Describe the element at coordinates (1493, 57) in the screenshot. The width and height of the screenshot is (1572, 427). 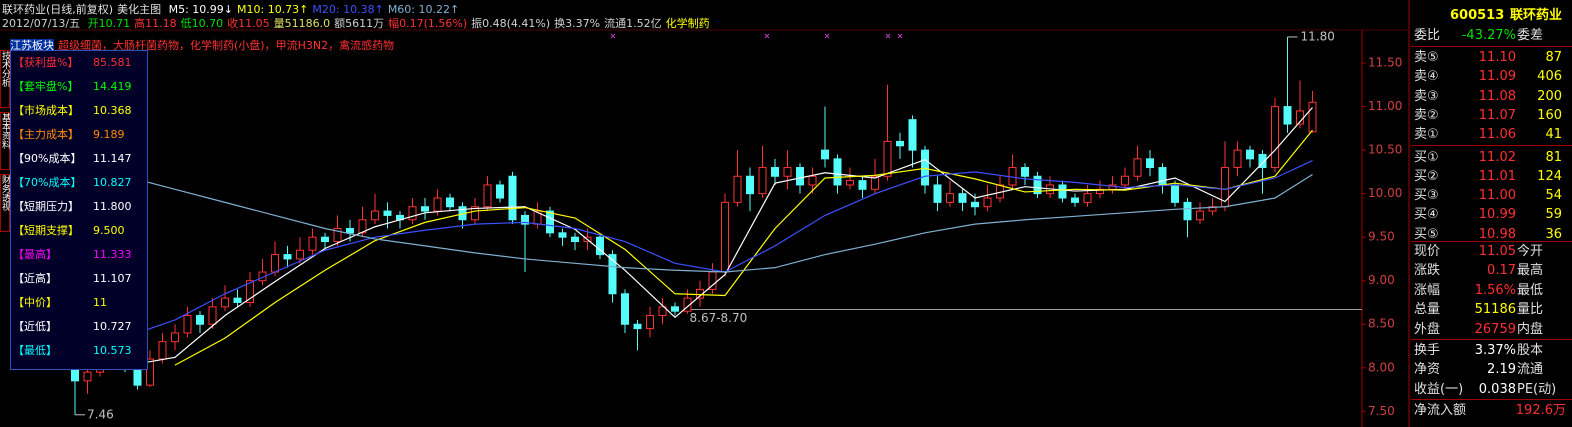
I see `book-row: 卖⑤ 11.10 87` at that location.